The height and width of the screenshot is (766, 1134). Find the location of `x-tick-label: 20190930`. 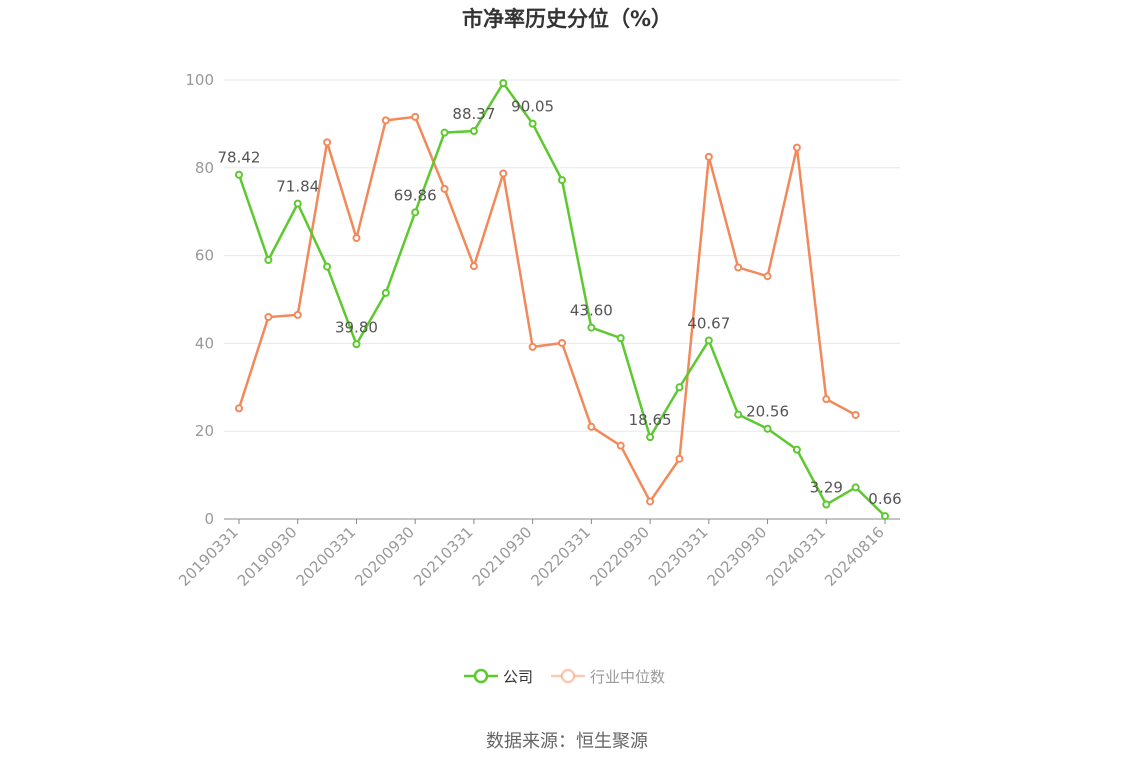

x-tick-label: 20190930 is located at coordinates (267, 556).